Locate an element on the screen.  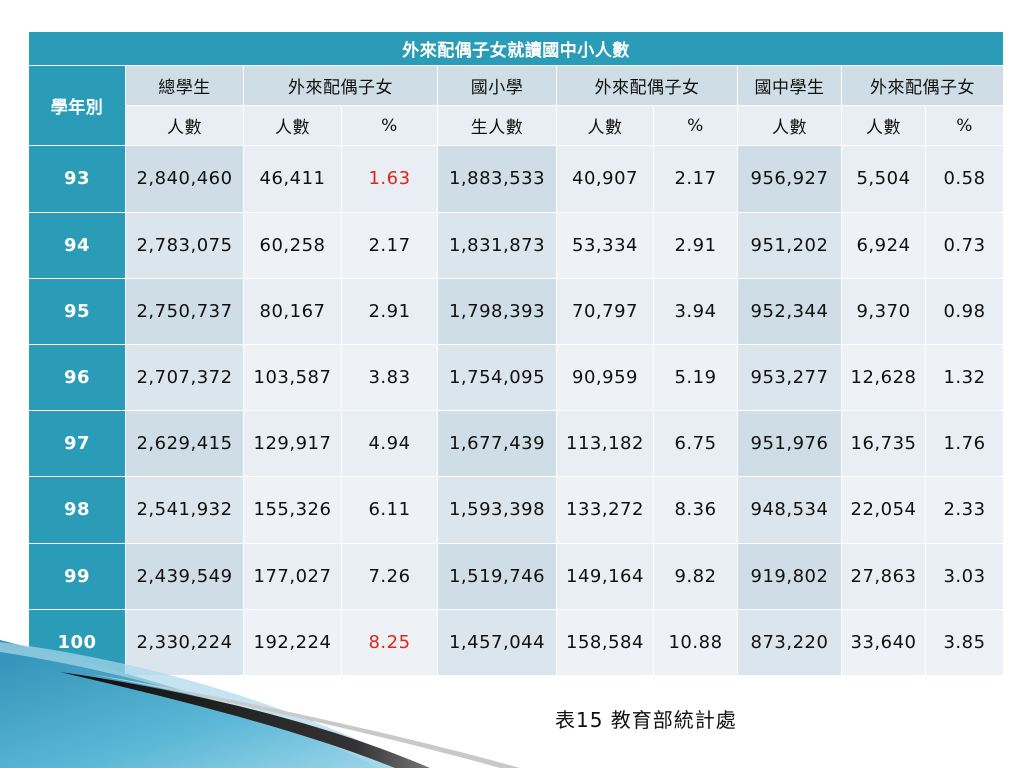
junior-students-cell: 956,927 is located at coordinates (789, 179).